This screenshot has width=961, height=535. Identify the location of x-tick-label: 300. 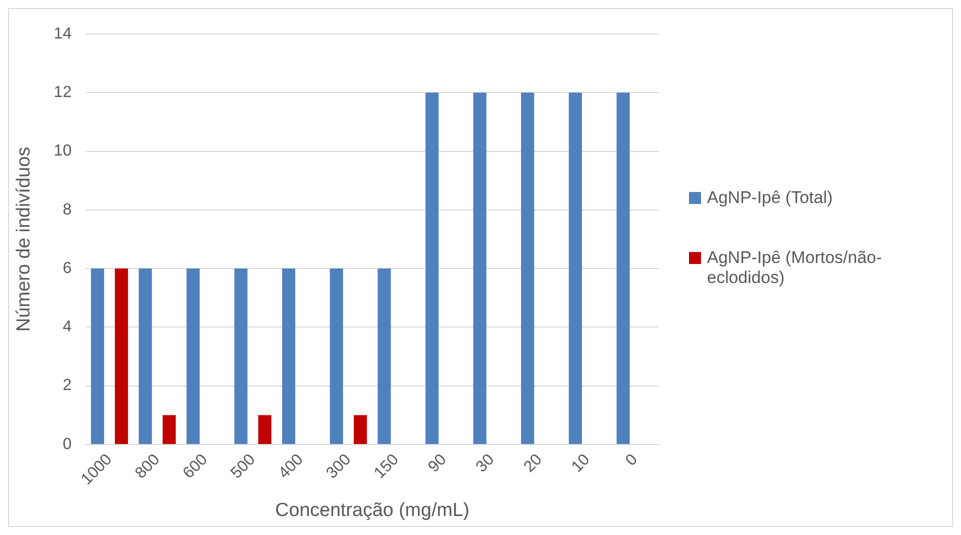
(338, 466).